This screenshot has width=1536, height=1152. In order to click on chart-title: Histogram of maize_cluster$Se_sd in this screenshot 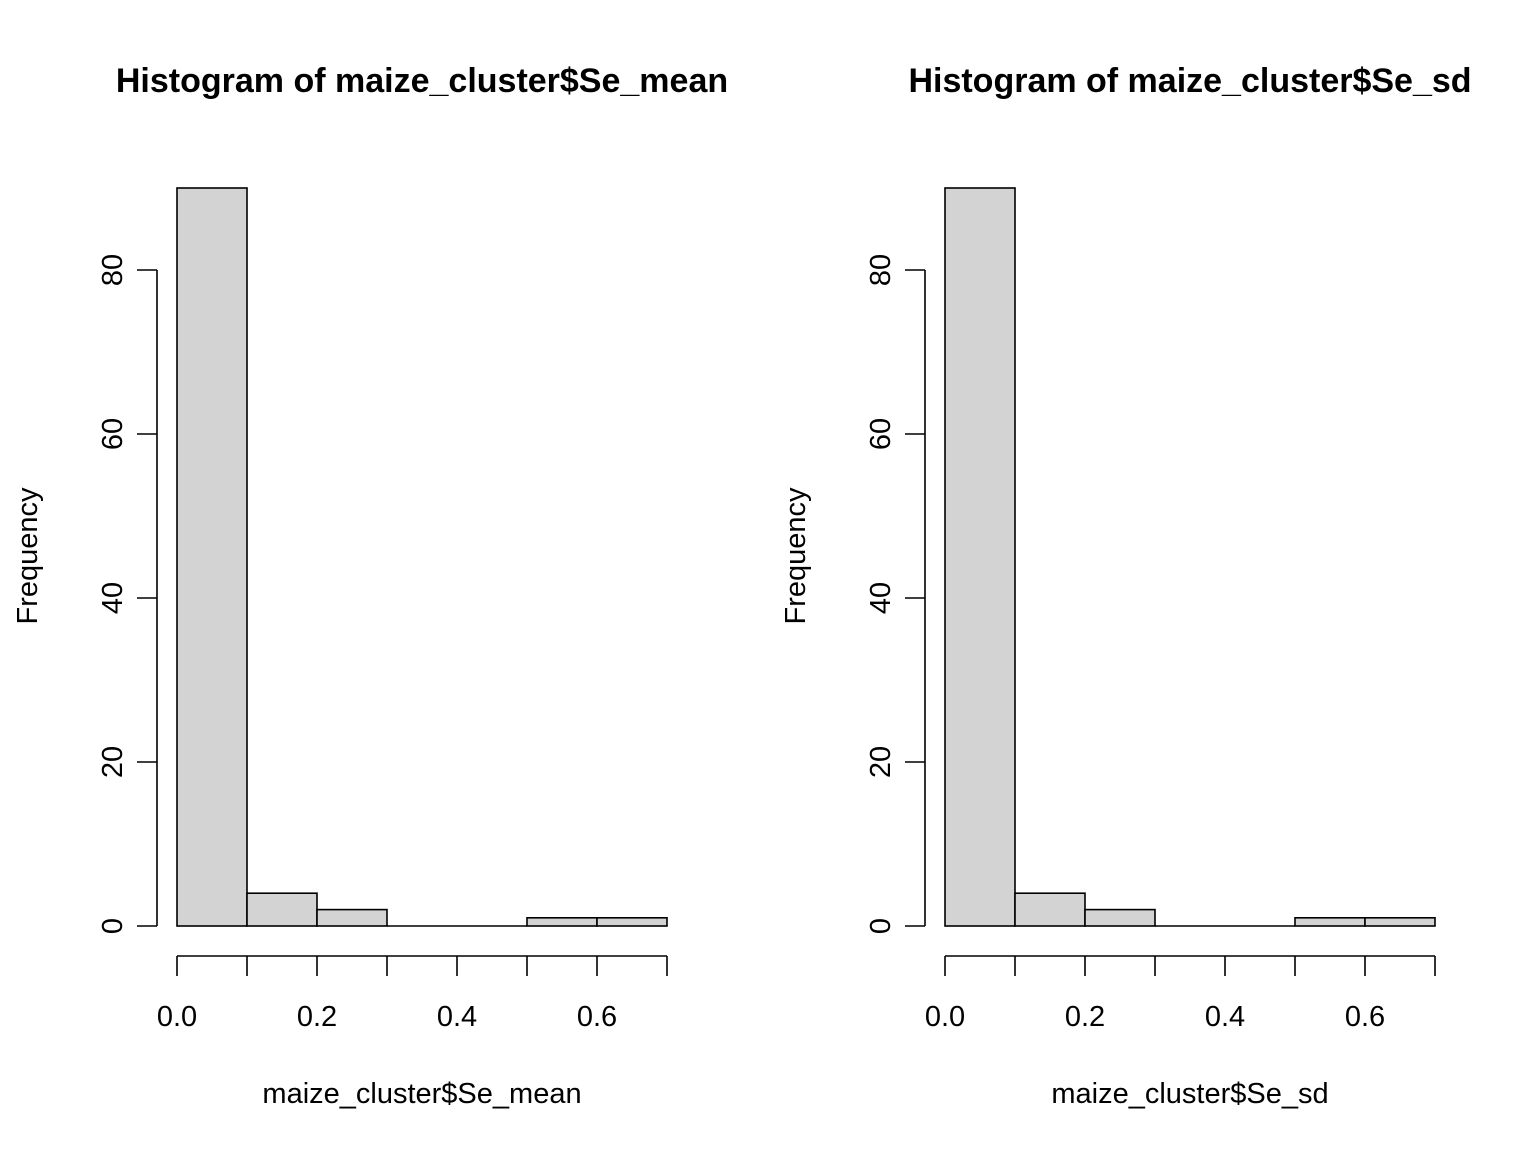, I will do `click(1189, 81)`.